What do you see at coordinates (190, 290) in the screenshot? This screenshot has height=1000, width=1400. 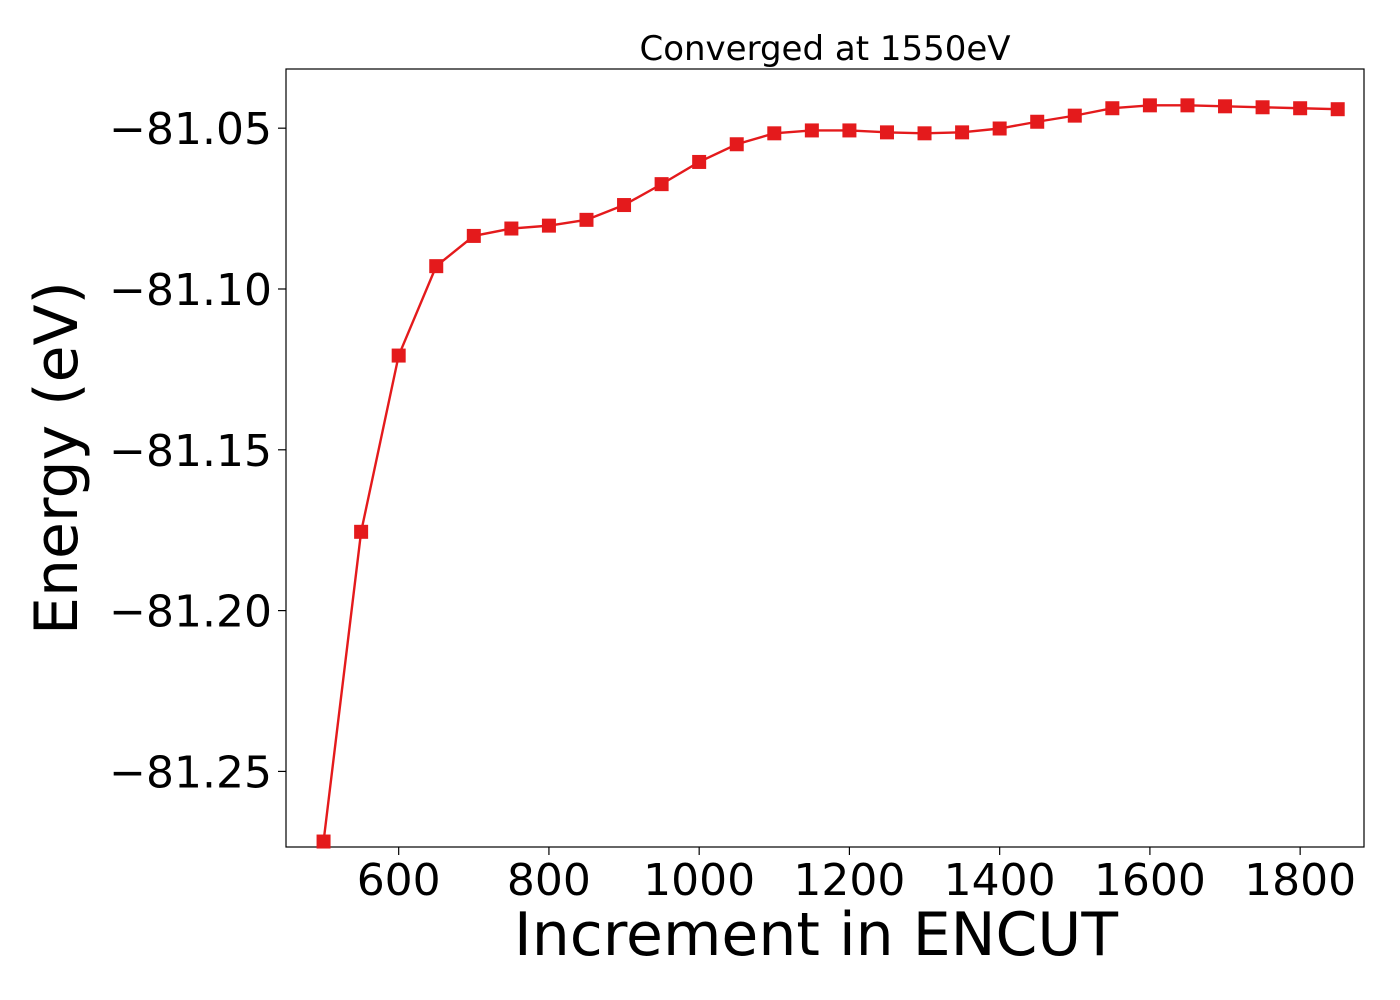 I see `y-tick-label: −81.10` at bounding box center [190, 290].